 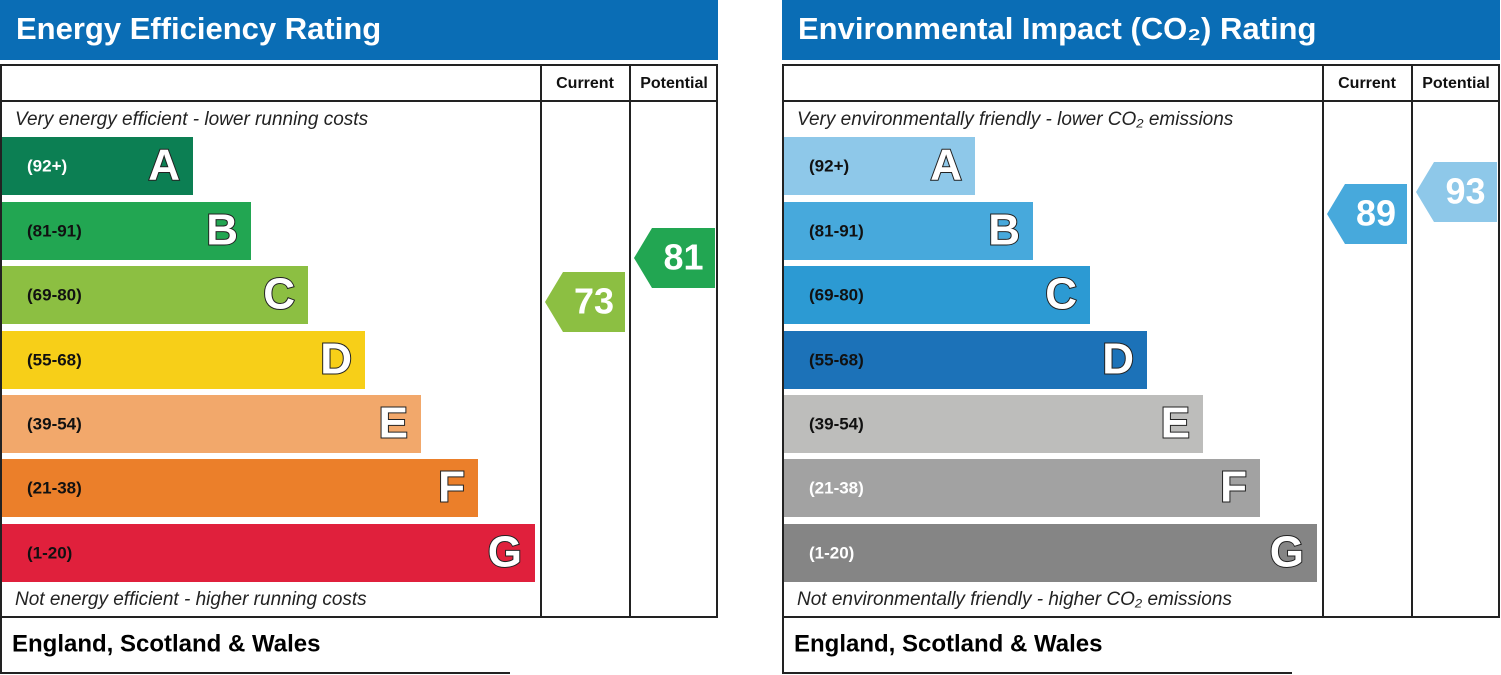 I want to click on chart-title: Environmental Impact (CO₂) Rating, so click(x=1057, y=28).